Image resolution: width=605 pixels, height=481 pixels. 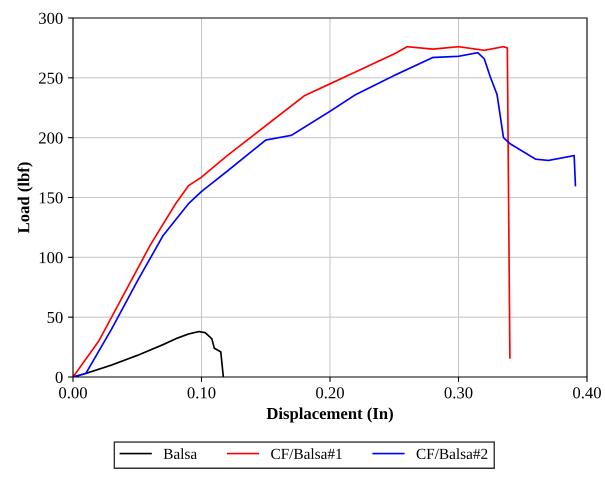 I want to click on x-tick-label: 0.40, so click(x=587, y=393).